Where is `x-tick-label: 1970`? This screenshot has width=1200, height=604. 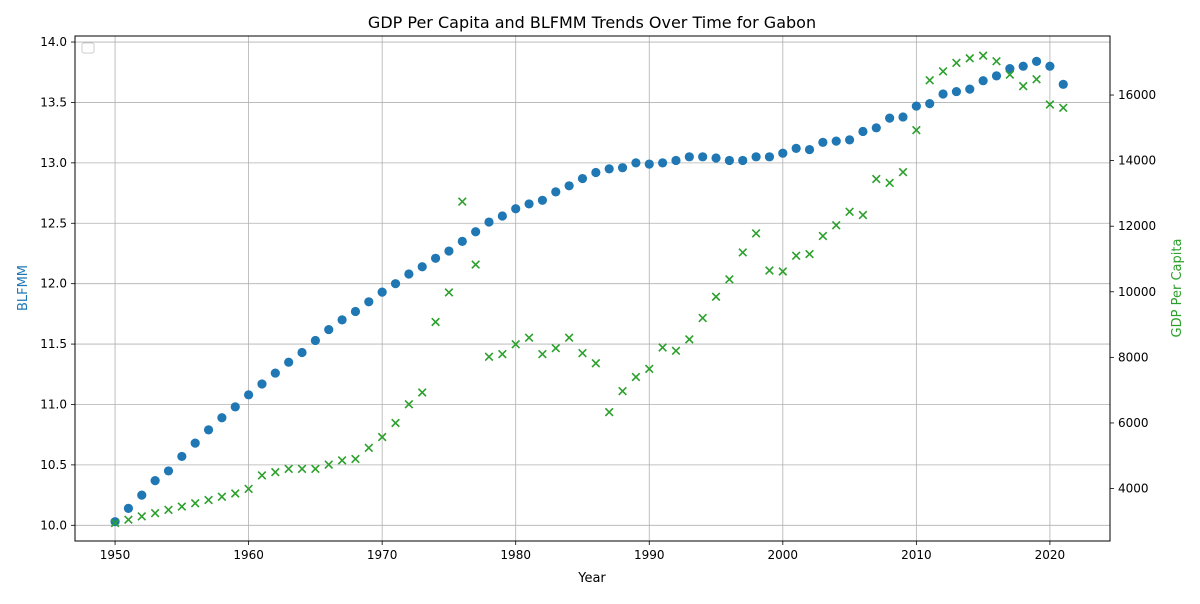 x-tick-label: 1970 is located at coordinates (382, 555).